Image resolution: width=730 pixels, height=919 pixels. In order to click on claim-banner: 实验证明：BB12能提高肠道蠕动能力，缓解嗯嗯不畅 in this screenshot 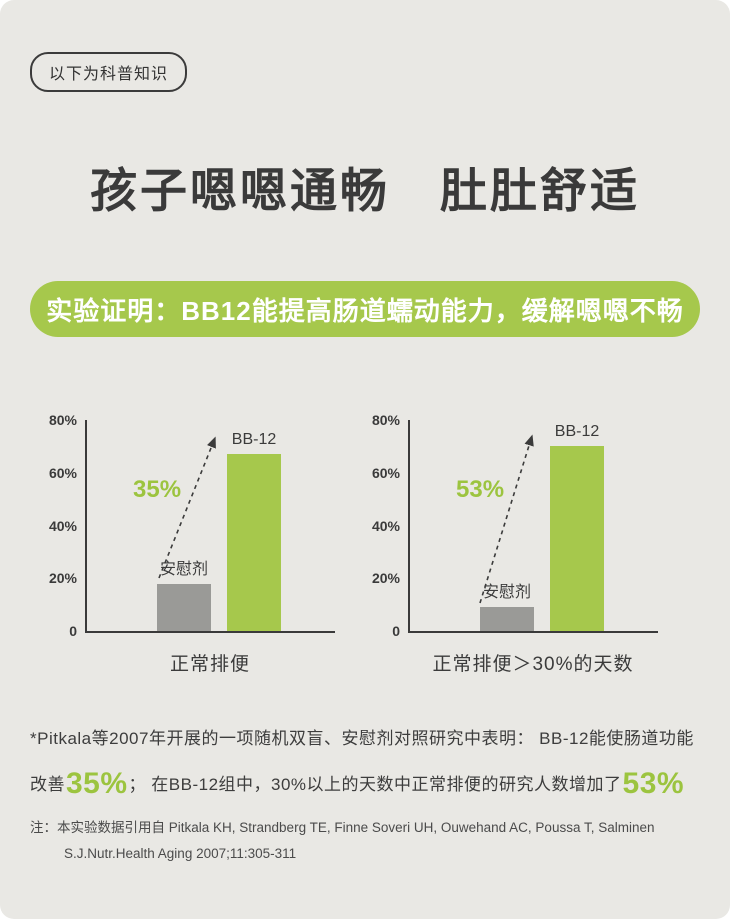, I will do `click(365, 309)`.